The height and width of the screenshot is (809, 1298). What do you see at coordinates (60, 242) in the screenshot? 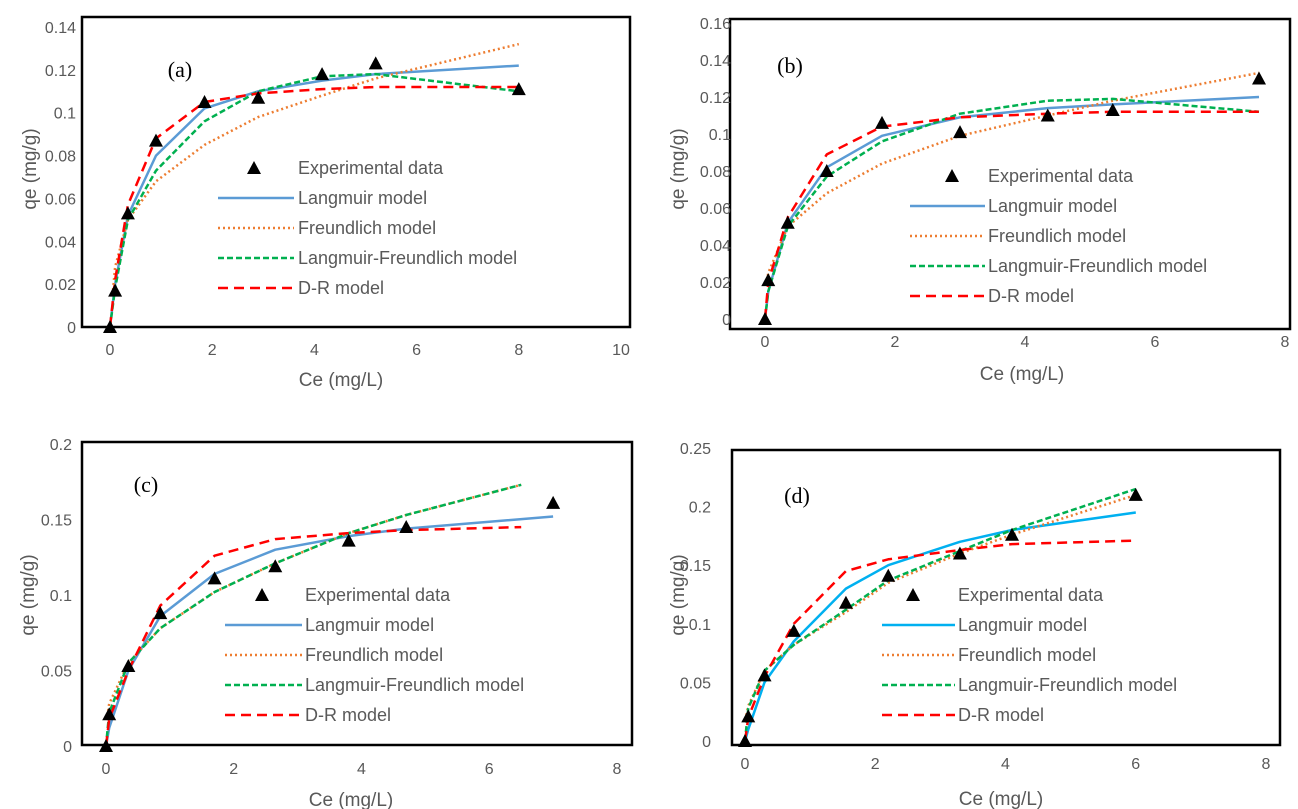
I see `y-tick-label: 0.04` at bounding box center [60, 242].